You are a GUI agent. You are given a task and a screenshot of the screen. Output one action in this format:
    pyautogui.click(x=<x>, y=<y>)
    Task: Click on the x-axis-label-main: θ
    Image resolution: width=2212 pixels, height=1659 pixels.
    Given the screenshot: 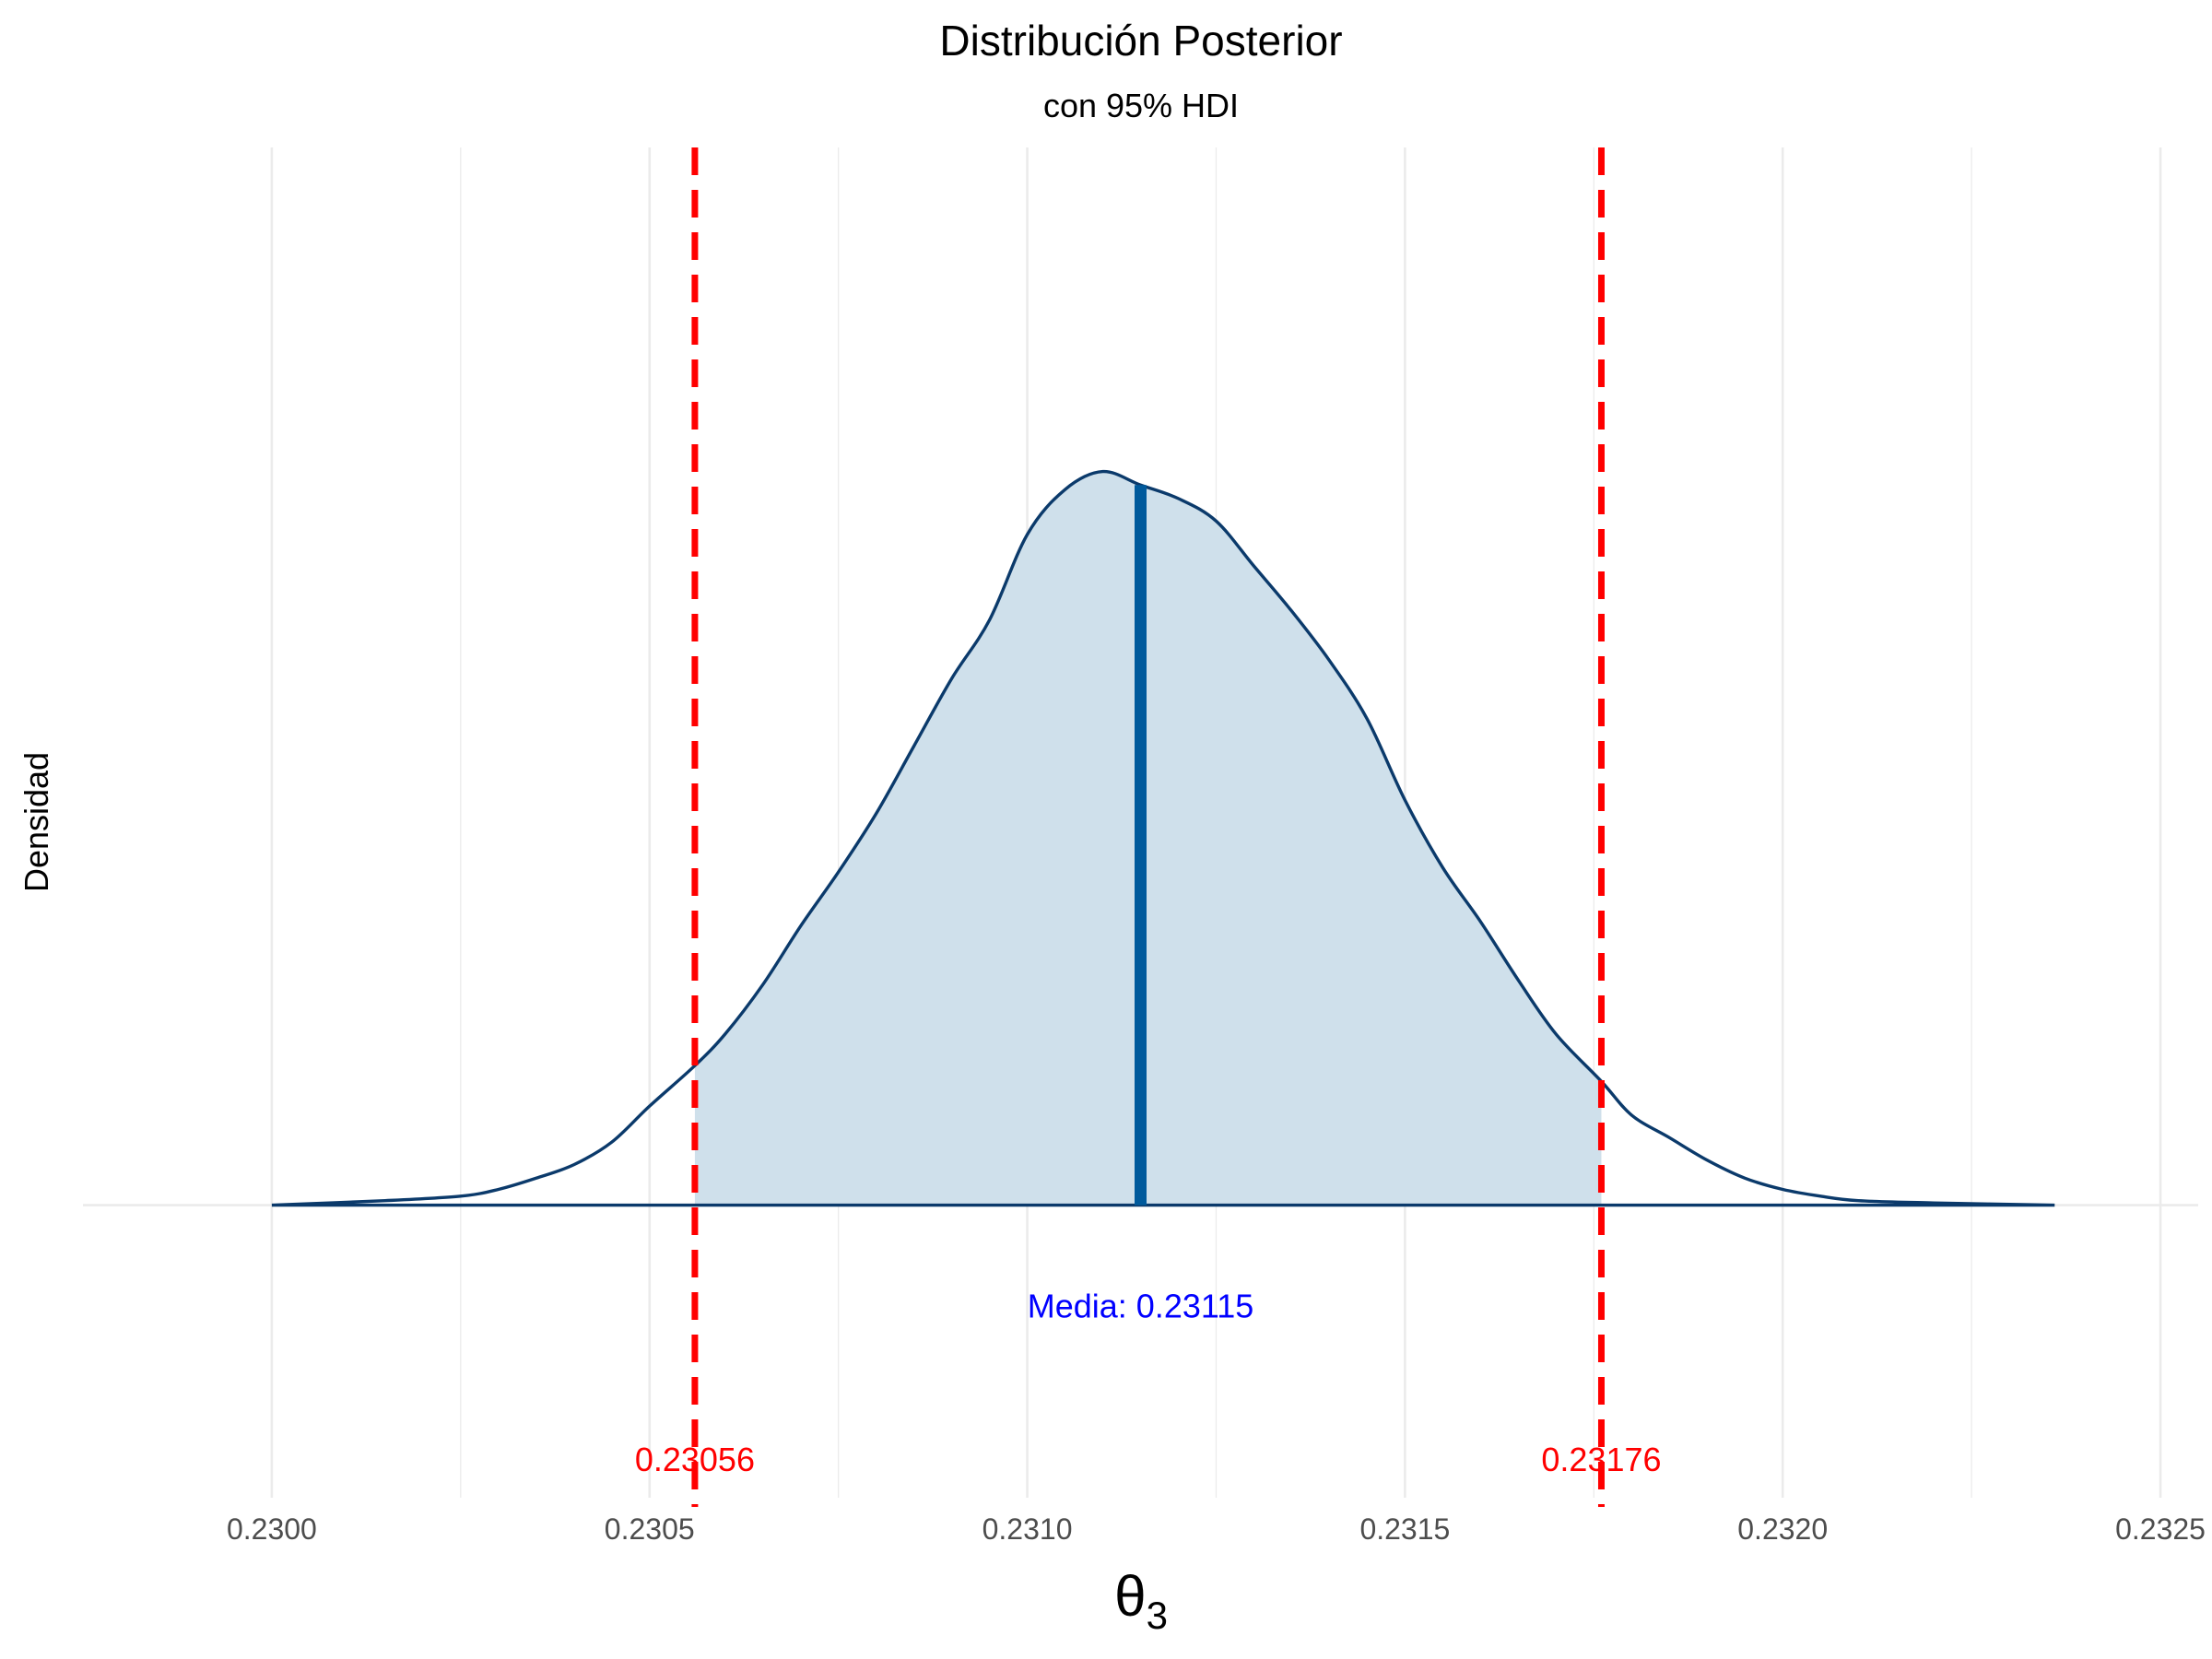 What is the action you would take?
    pyautogui.click(x=1130, y=1597)
    